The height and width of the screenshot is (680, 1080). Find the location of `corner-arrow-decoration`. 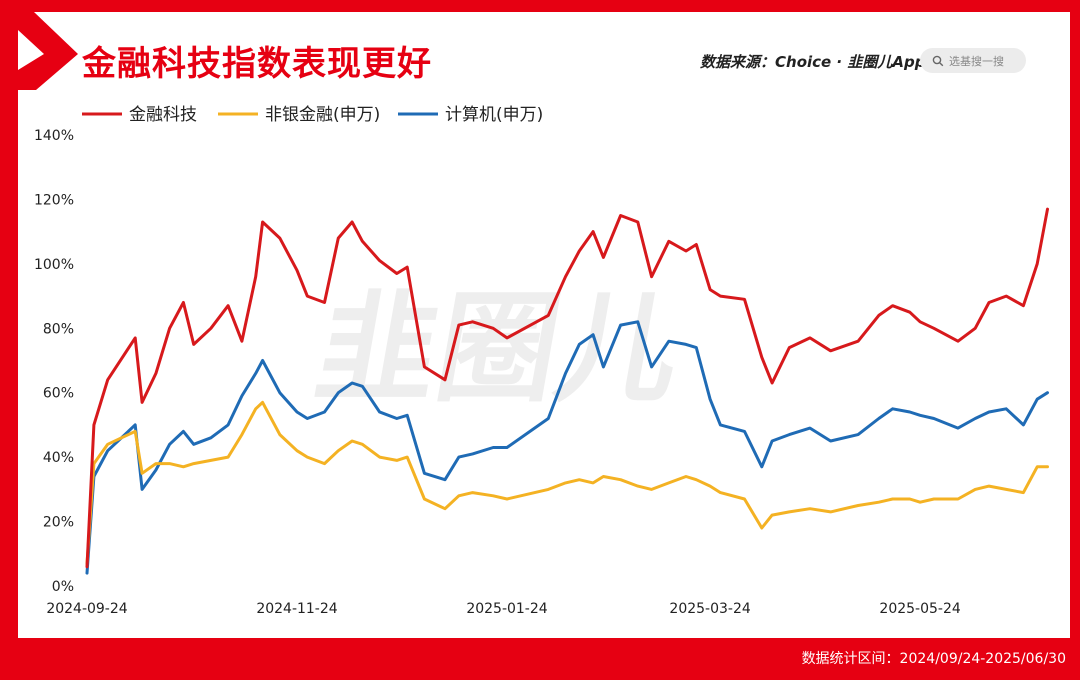

corner-arrow-decoration is located at coordinates (48, 51).